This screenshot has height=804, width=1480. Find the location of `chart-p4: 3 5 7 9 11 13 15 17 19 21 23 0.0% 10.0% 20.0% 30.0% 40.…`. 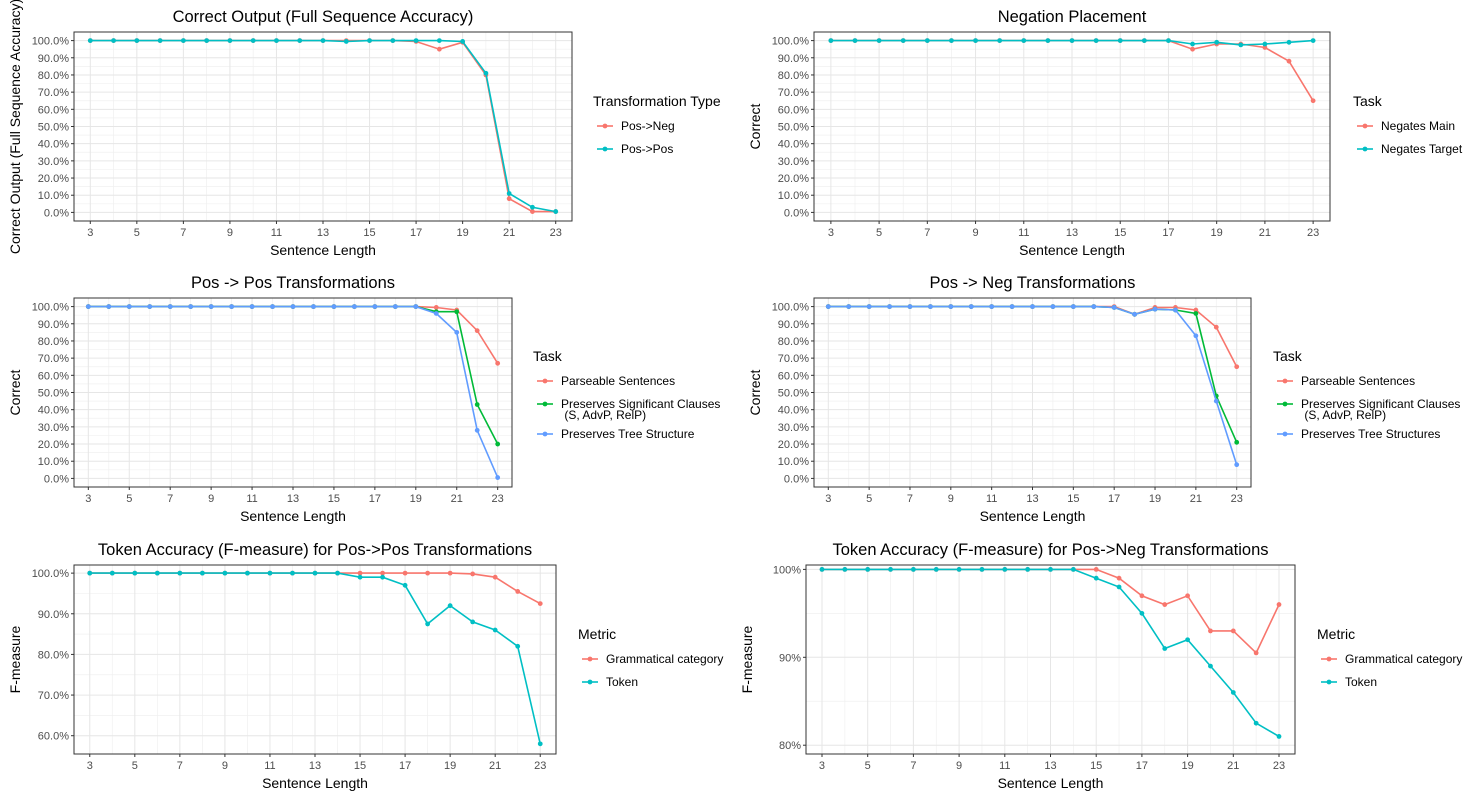

chart-p4: 3 5 7 9 11 13 15 17 19 21 23 0.0% 10.0% 20.0% 30.0% 40.… is located at coordinates (1103, 399).